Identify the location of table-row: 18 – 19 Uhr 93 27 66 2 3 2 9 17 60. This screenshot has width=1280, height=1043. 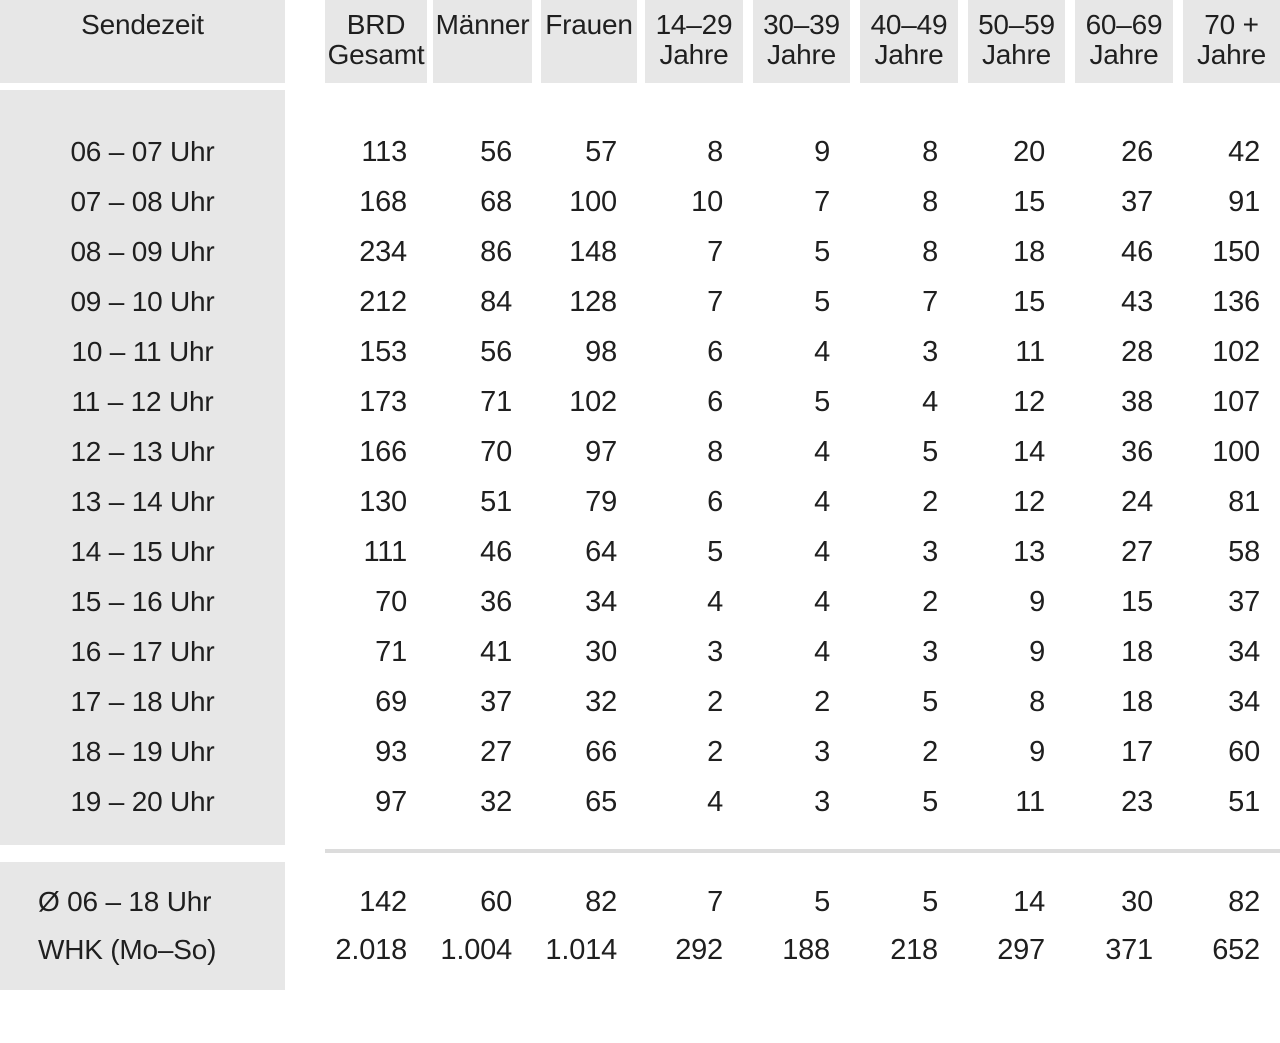
(640, 752).